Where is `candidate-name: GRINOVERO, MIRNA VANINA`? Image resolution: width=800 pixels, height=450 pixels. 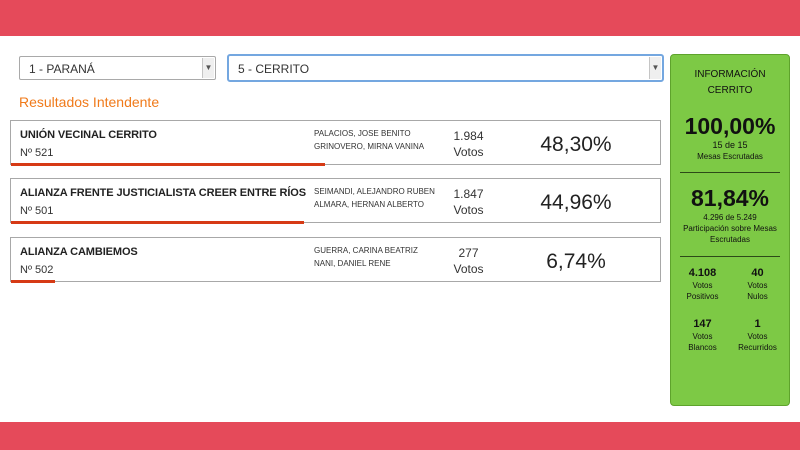
candidate-name: GRINOVERO, MIRNA VANINA is located at coordinates (369, 146).